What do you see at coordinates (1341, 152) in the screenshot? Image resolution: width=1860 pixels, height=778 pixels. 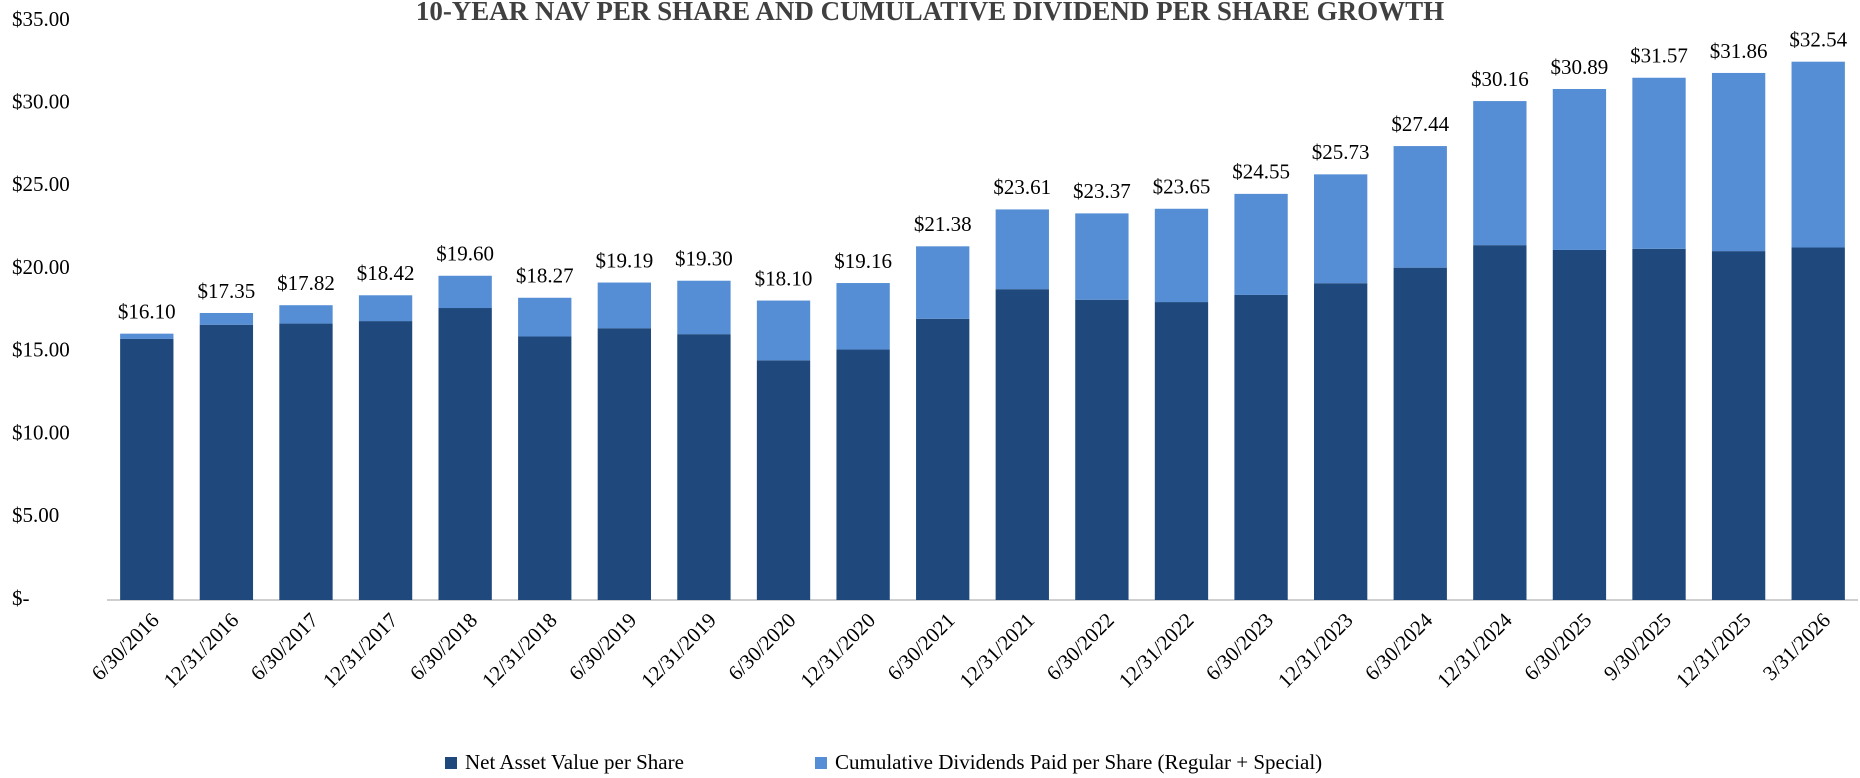 I see `total-label: $25.73` at bounding box center [1341, 152].